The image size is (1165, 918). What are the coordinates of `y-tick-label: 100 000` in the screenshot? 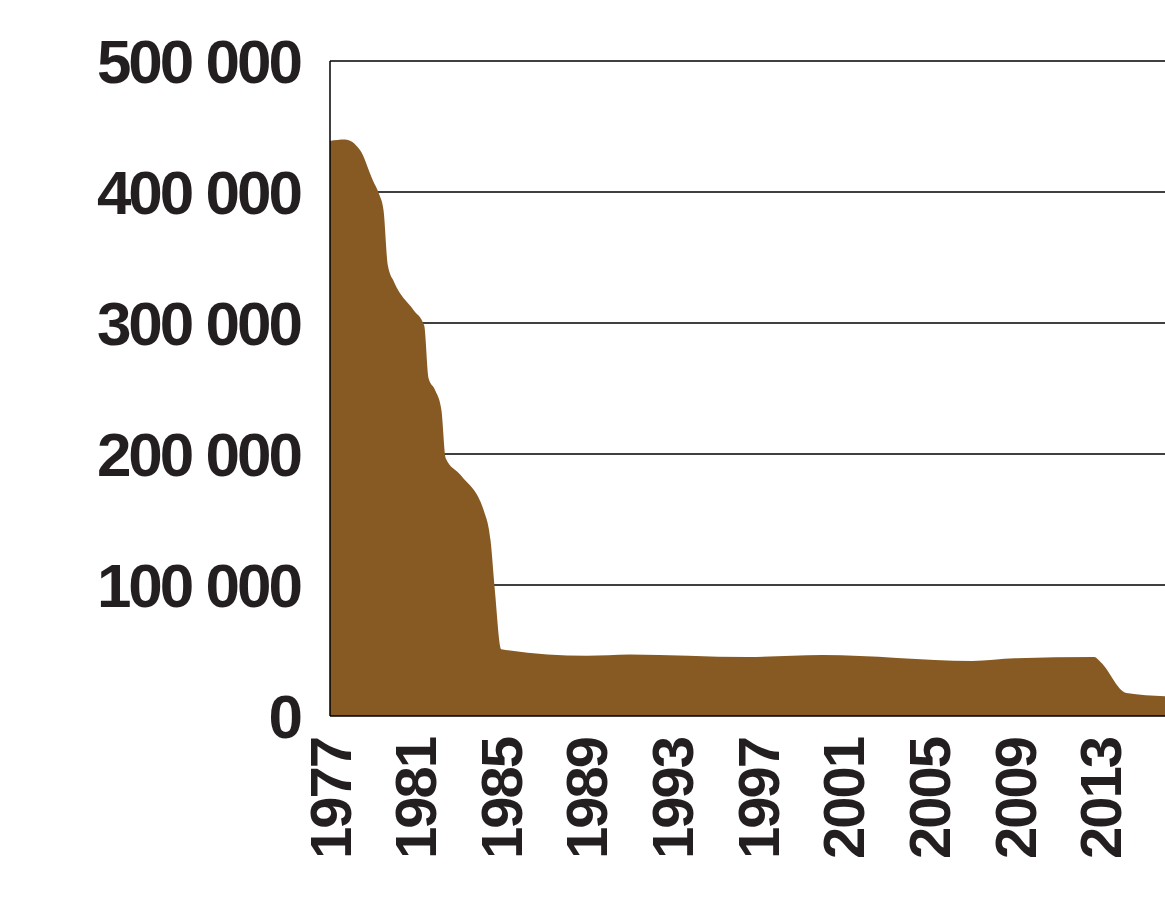 It's located at (198, 585).